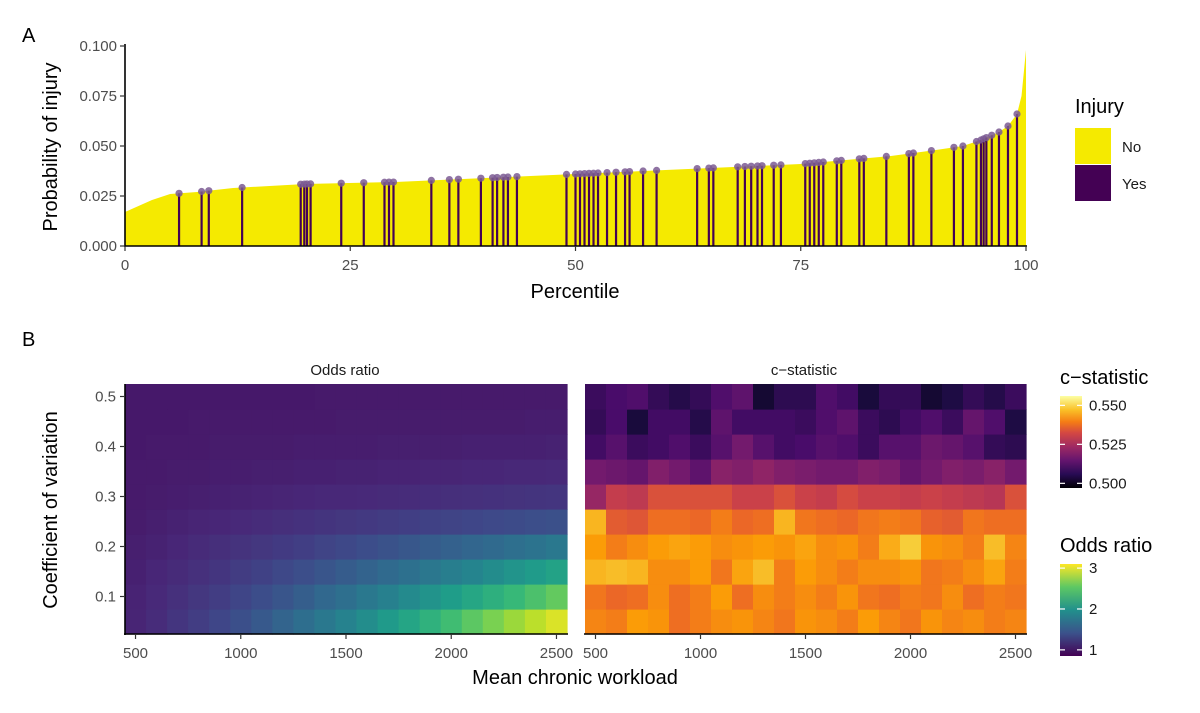 Image resolution: width=1200 pixels, height=713 pixels. I want to click on legend-or-tick-label-0: 1, so click(1093, 650).